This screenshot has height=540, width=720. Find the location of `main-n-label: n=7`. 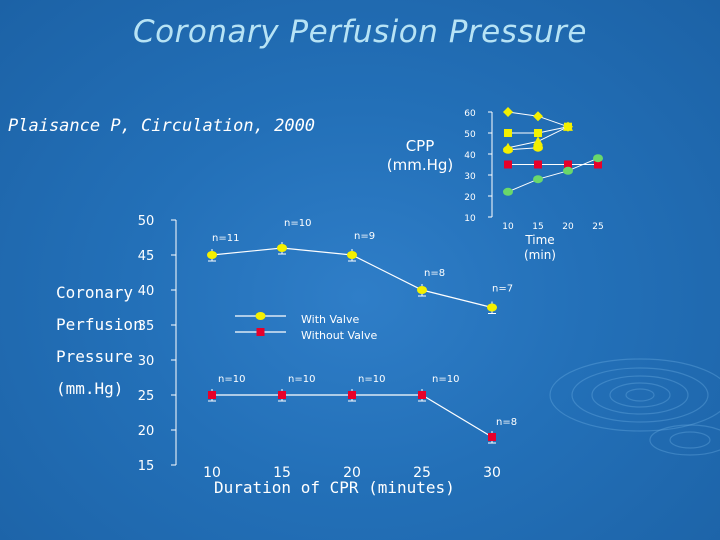

main-n-label: n=7 is located at coordinates (502, 289).